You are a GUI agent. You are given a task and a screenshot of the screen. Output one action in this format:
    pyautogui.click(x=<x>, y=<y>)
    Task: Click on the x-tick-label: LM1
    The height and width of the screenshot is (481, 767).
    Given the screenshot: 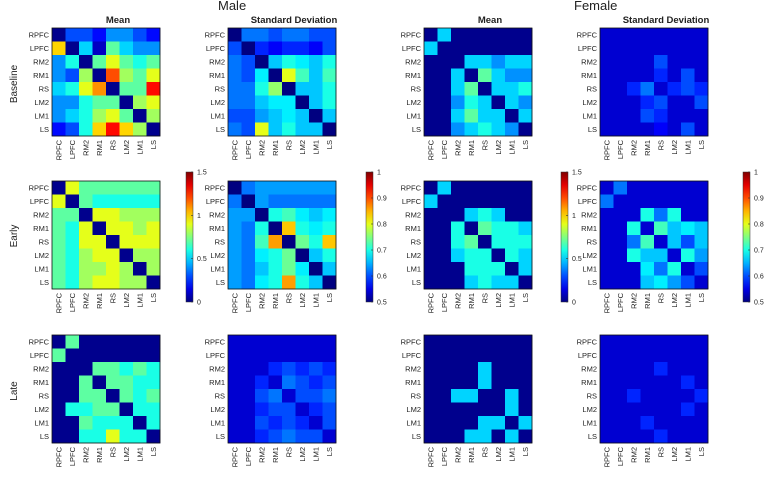 What is the action you would take?
    pyautogui.click(x=315, y=147)
    